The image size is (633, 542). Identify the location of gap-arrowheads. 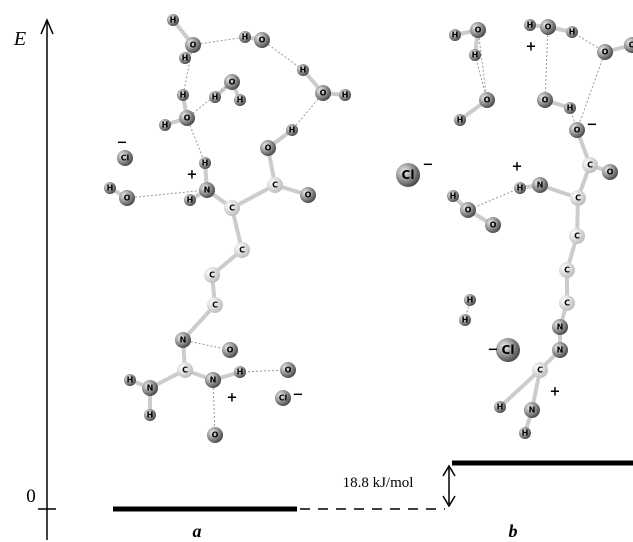
(449, 486).